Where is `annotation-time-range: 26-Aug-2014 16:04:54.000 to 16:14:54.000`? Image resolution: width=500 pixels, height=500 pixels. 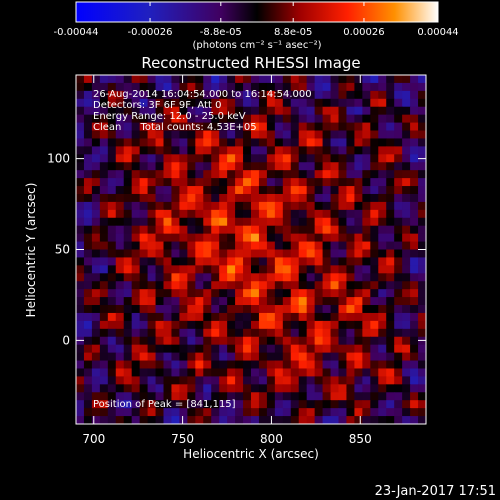 annotation-time-range: 26-Aug-2014 16:04:54.000 to 16:14:54.000 is located at coordinates (202, 94).